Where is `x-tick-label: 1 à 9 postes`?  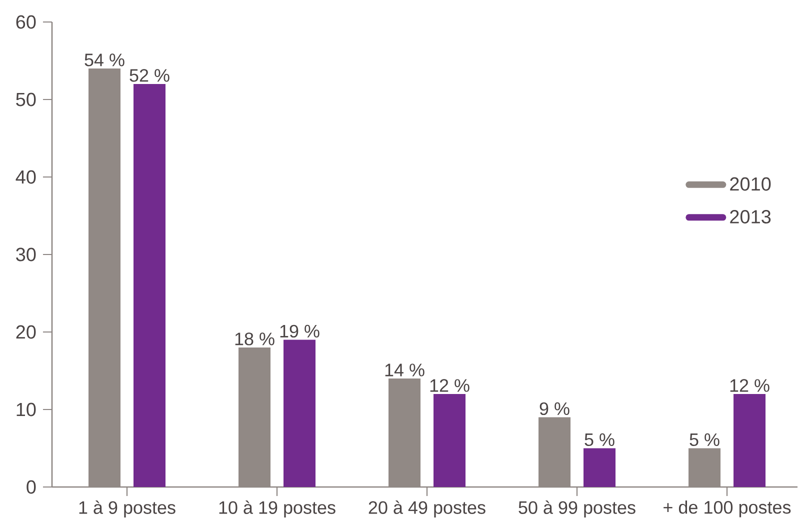
x-tick-label: 1 à 9 postes is located at coordinates (127, 509).